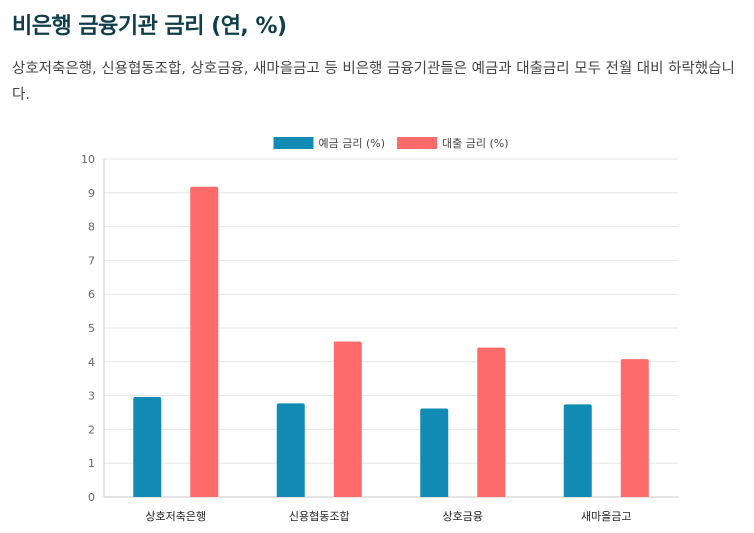  Describe the element at coordinates (91, 193) in the screenshot. I see `y-tick-label: 9` at that location.